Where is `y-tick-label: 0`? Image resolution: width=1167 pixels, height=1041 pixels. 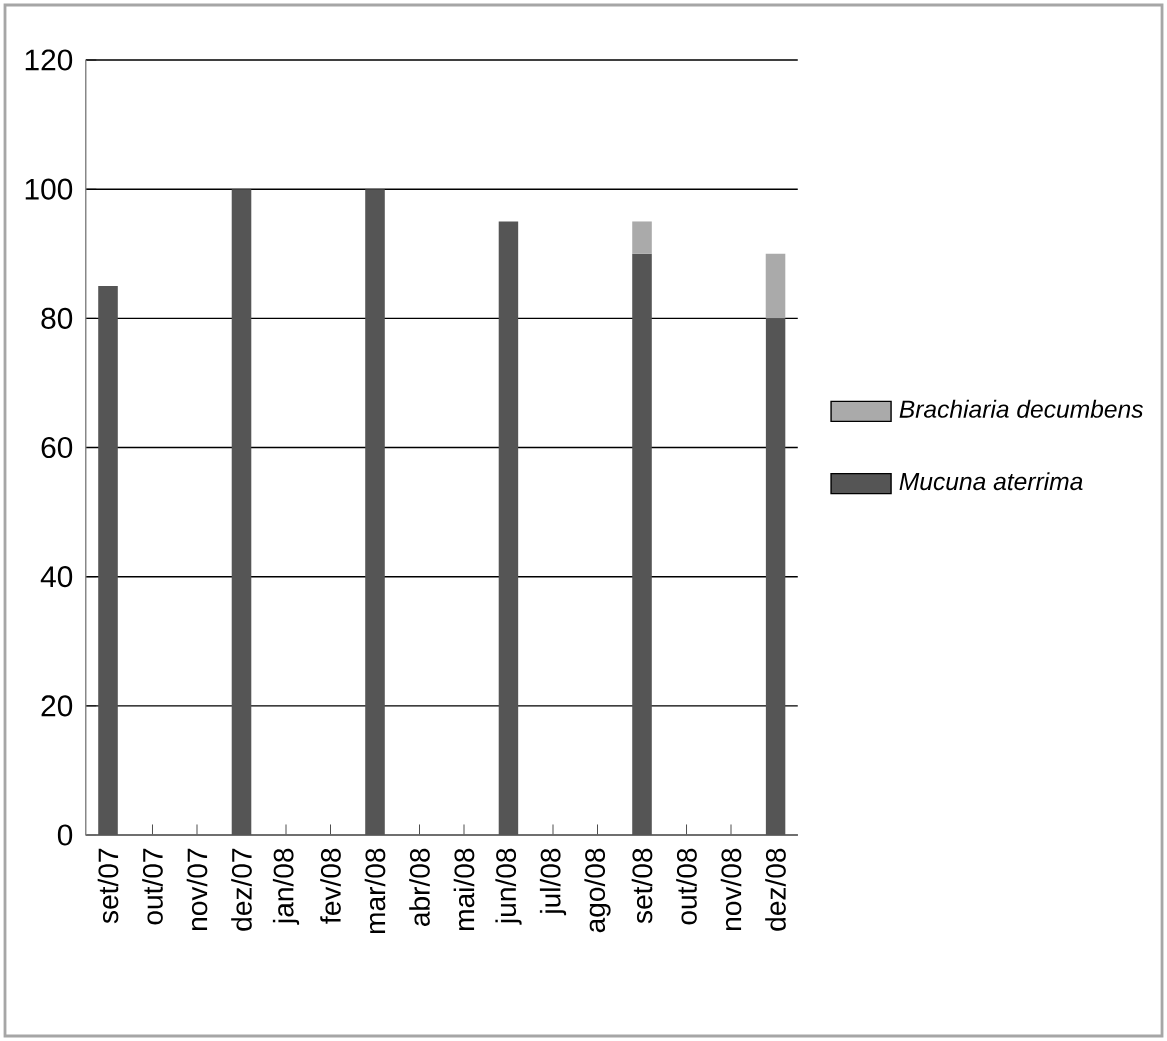
y-tick-label: 0 is located at coordinates (65, 835).